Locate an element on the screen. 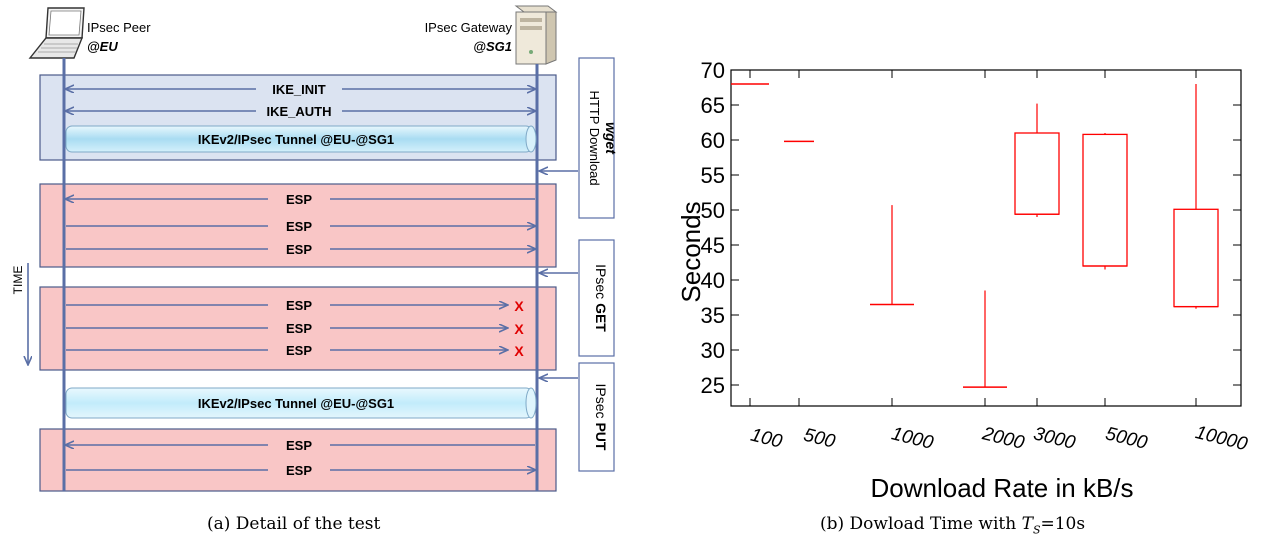  put-emph: PUT is located at coordinates (601, 436).